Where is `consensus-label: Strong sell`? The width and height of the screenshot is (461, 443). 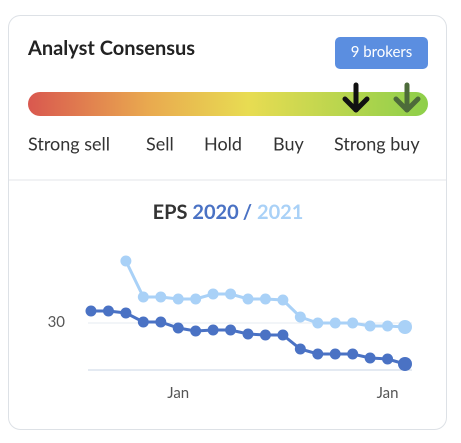
consensus-label: Strong sell is located at coordinates (69, 144).